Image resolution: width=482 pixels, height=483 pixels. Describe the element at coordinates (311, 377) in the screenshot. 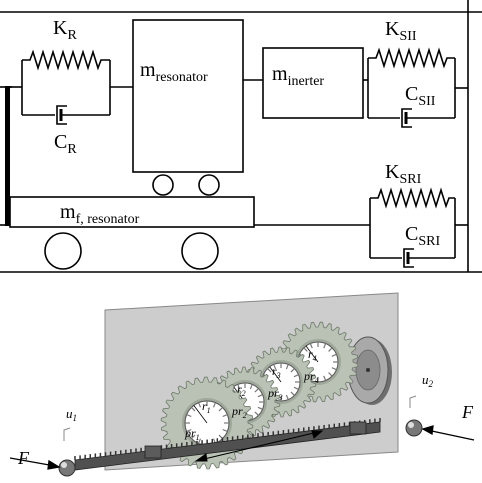

I see `gear-label-pr4: pr4` at that location.